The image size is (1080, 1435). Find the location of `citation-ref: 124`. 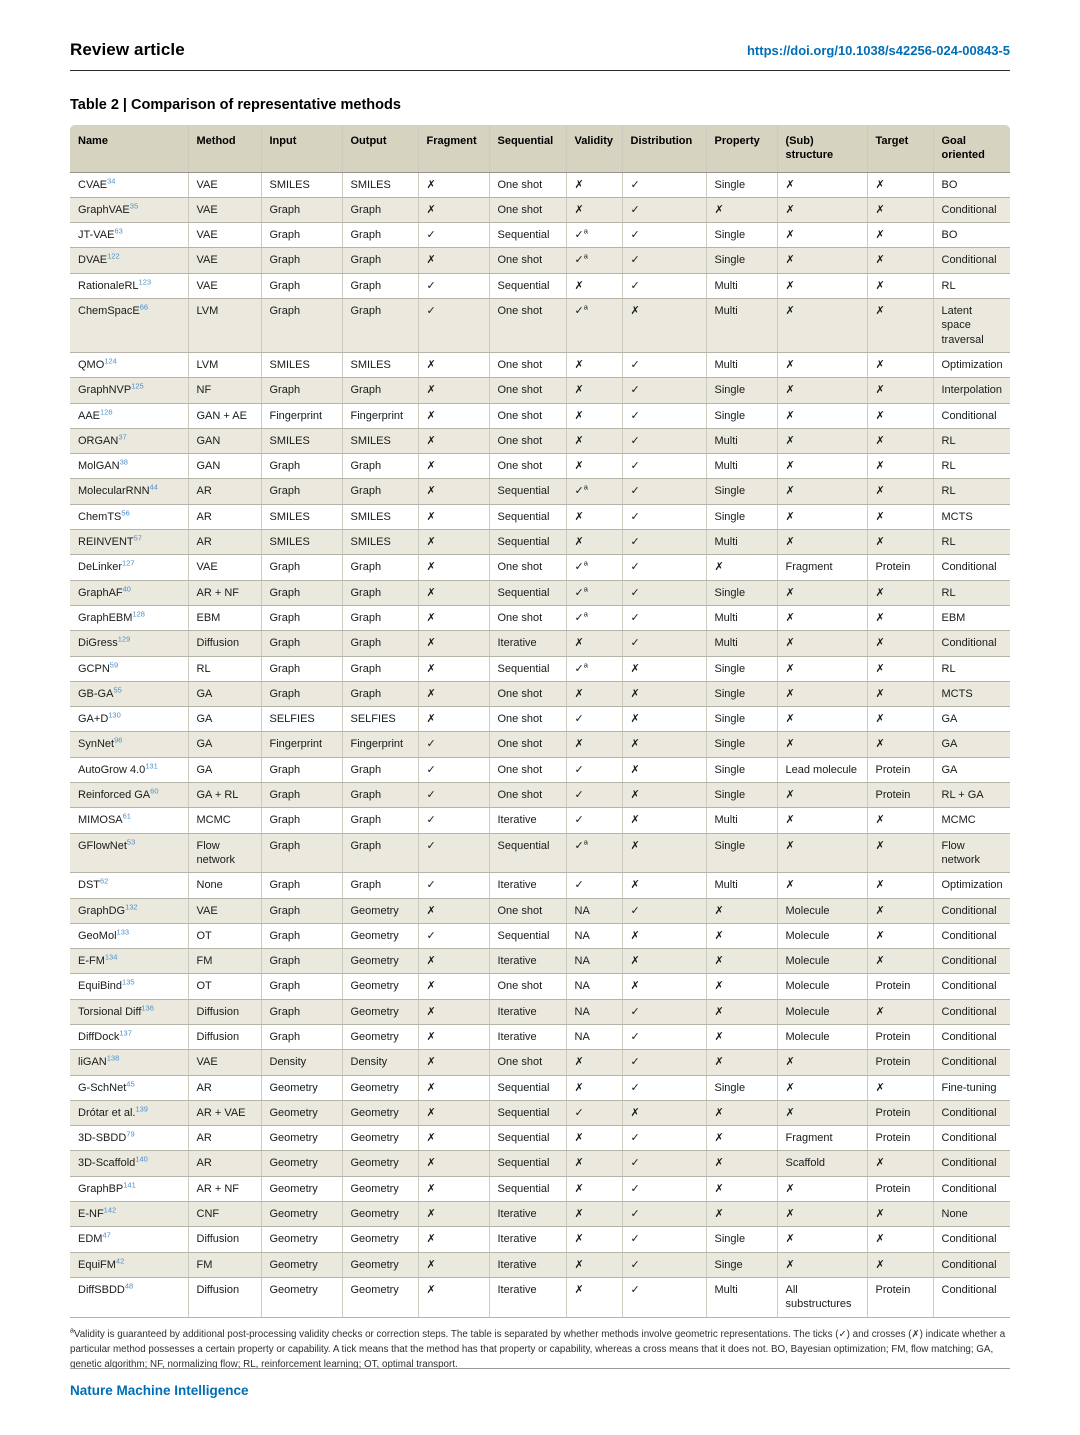

citation-ref: 124 is located at coordinates (110, 361).